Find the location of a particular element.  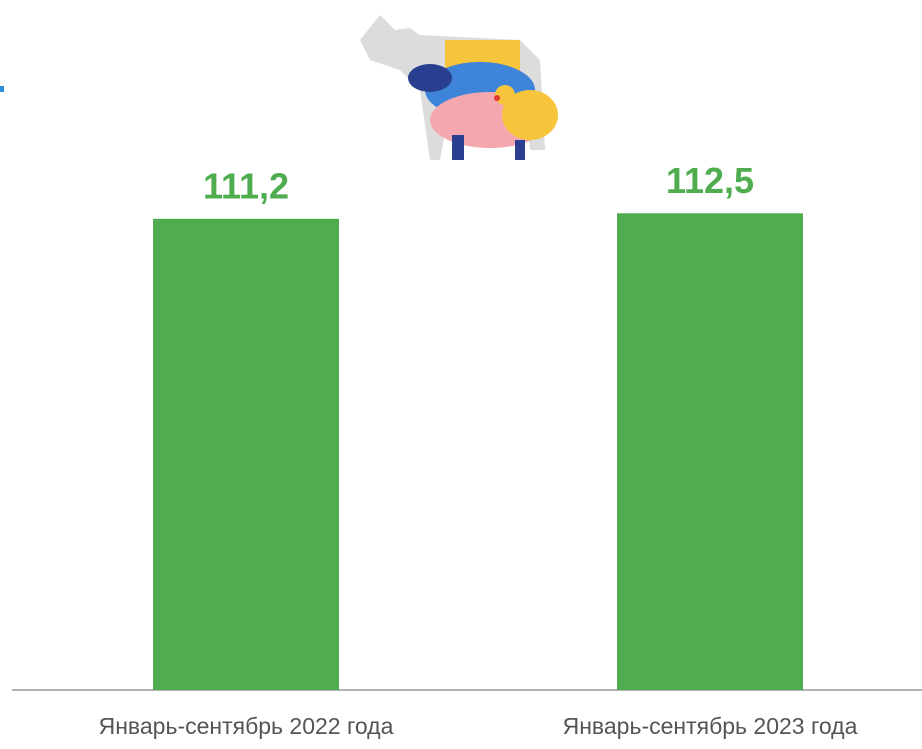

decoration is located at coordinates (2, 89).